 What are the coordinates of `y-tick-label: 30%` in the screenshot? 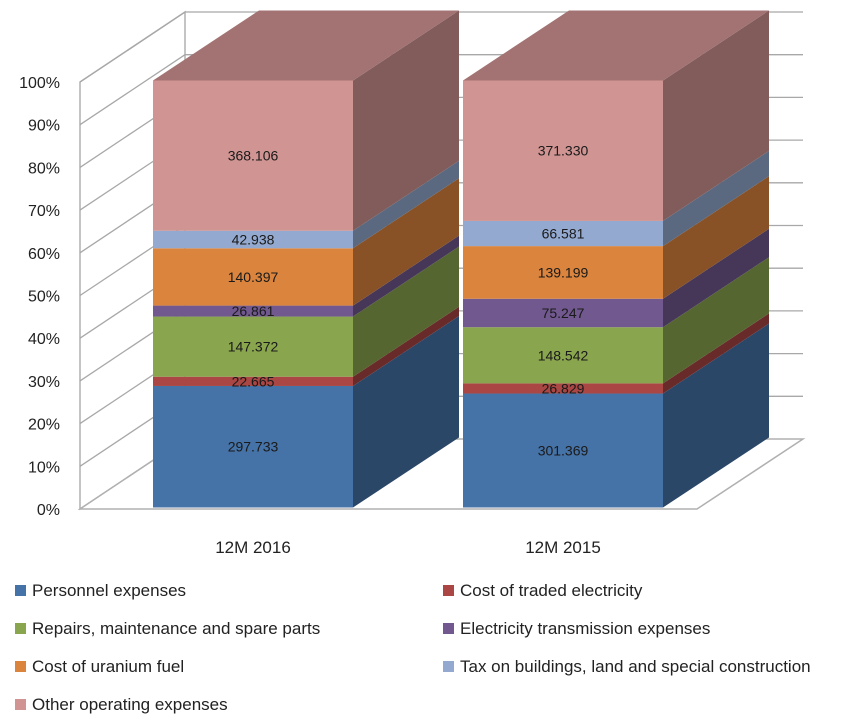 It's located at (44, 382).